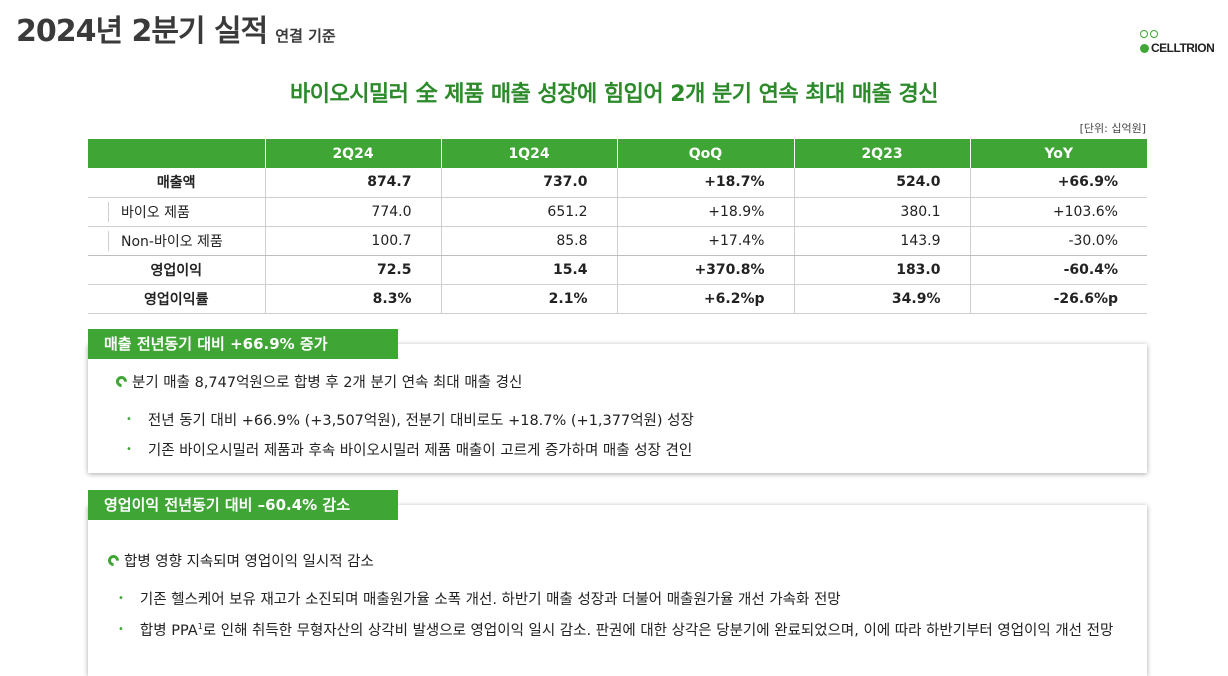 The image size is (1228, 676). I want to click on headline: 바이오시밀러 全 제품 매출 성장에 힘입어 2개 분기 연속 최대 매출 경신, so click(614, 94).